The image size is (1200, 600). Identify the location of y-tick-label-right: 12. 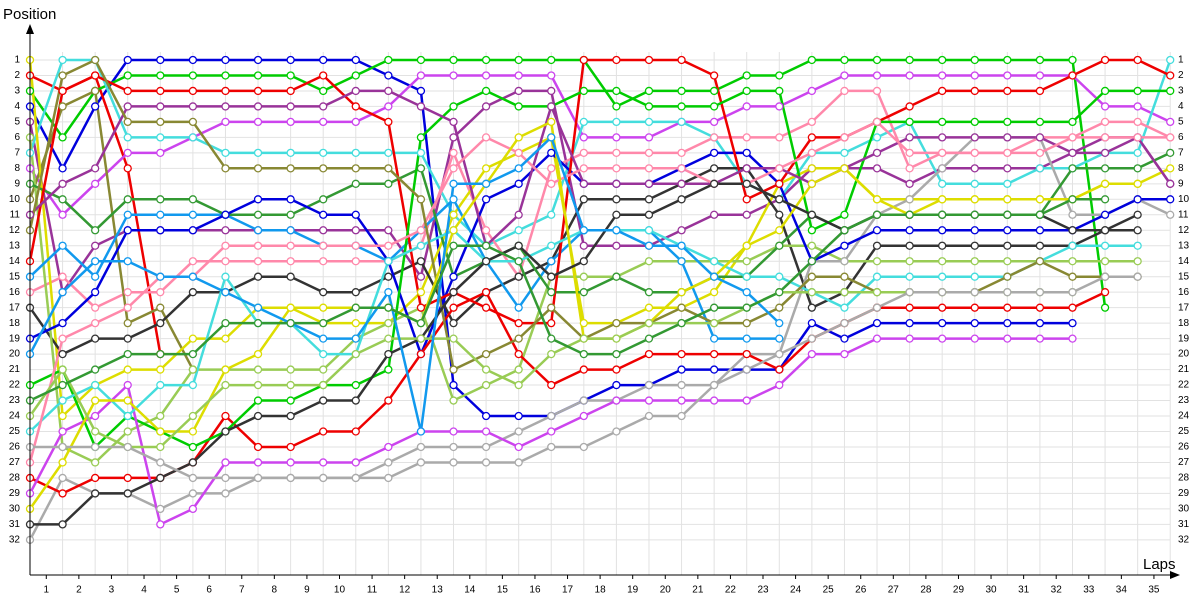
(1184, 230).